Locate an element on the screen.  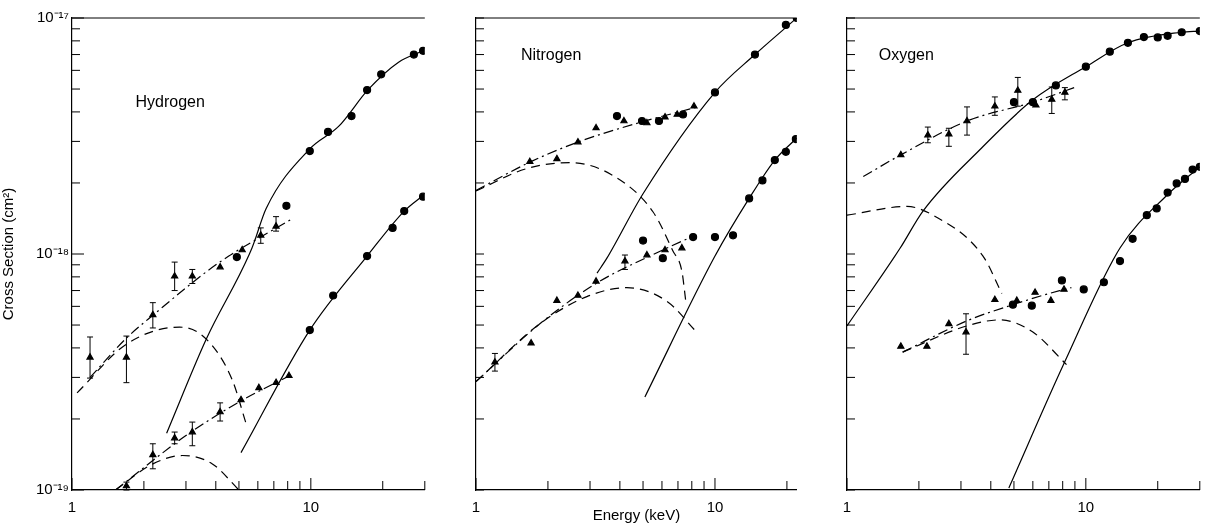
y-tick-label: 10⁻¹⁷ is located at coordinates (52, 17).